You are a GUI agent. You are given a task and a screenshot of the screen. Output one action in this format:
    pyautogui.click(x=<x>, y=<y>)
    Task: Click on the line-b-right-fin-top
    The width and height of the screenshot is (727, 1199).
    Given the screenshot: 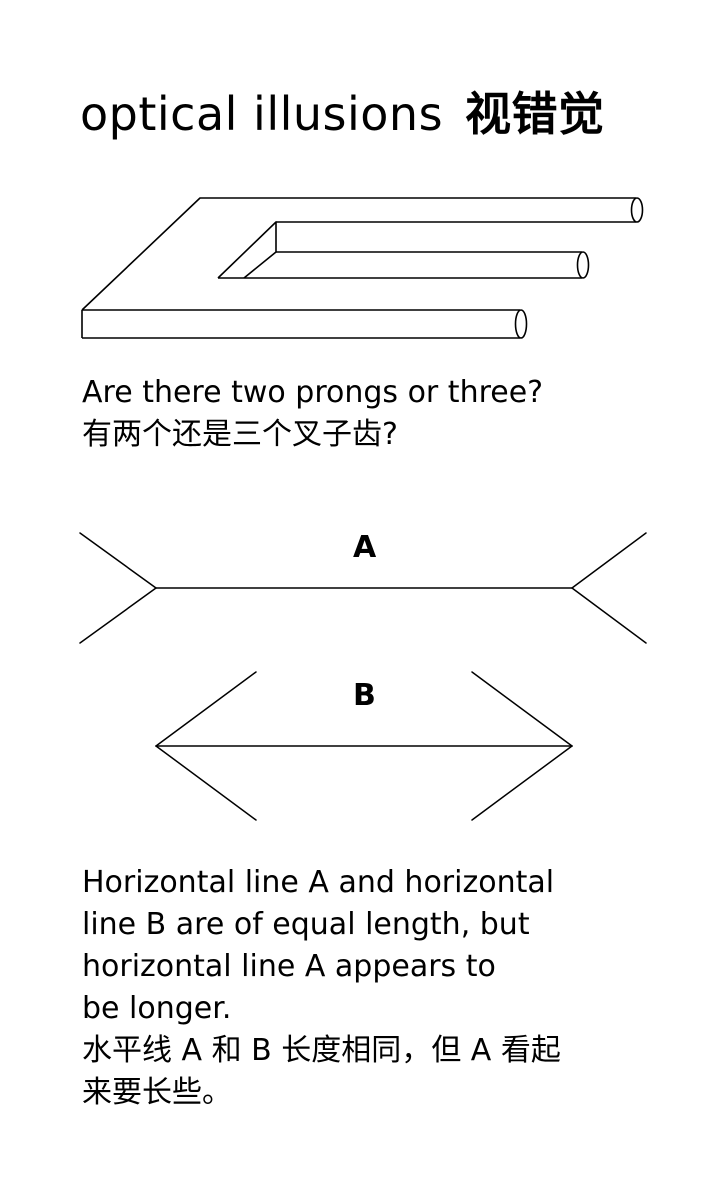 What is the action you would take?
    pyautogui.click(x=522, y=709)
    